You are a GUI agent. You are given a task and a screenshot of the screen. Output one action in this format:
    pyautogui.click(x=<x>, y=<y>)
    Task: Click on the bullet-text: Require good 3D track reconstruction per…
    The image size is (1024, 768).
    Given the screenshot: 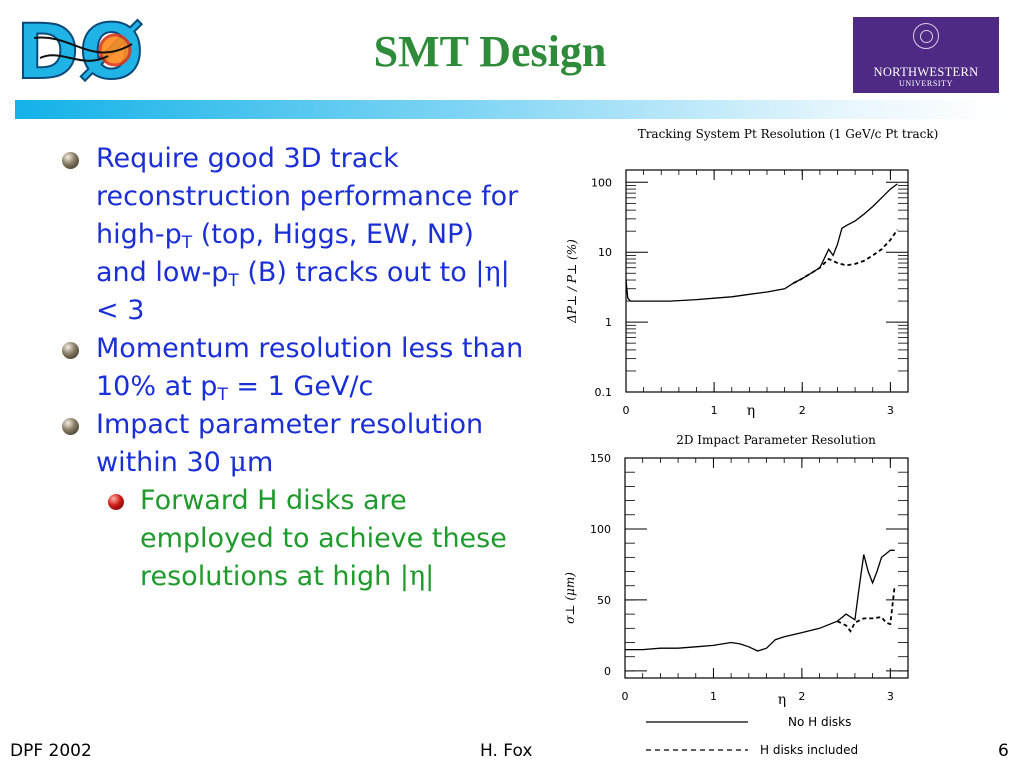 What is the action you would take?
    pyautogui.click(x=307, y=234)
    